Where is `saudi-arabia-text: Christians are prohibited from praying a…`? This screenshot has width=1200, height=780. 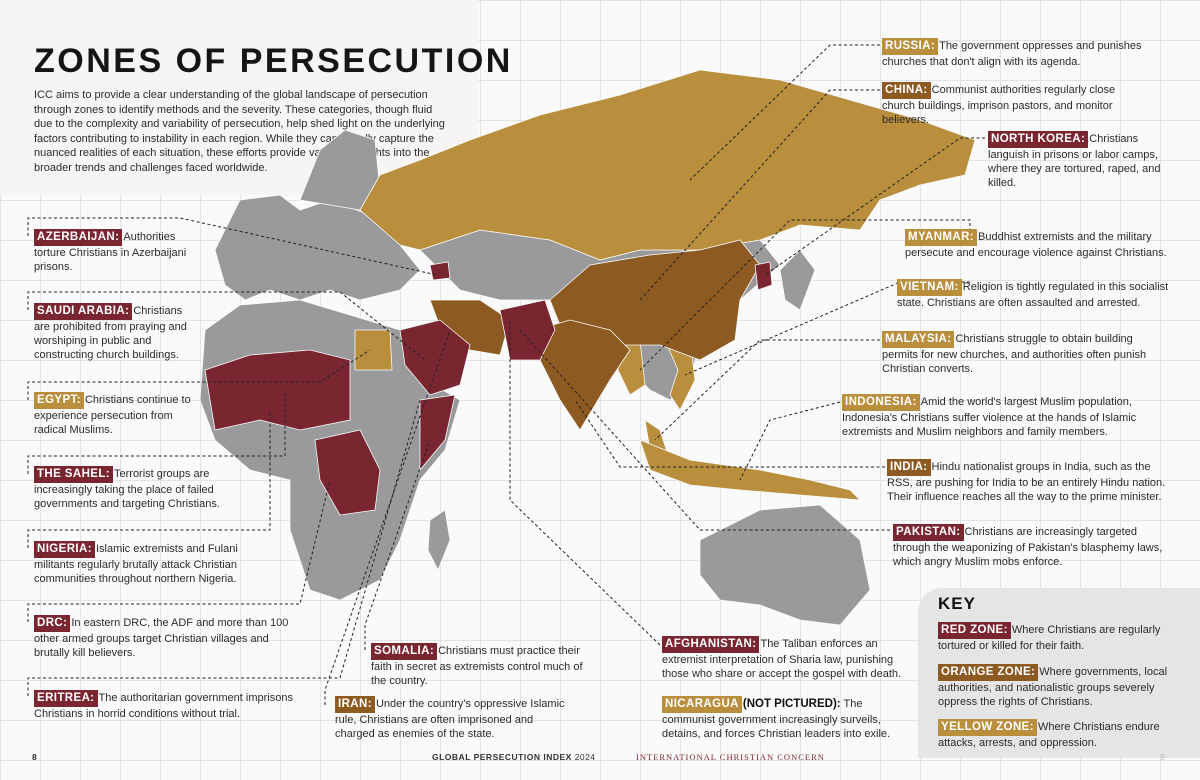
saudi-arabia-text: Christians are prohibited from praying a… is located at coordinates (110, 333).